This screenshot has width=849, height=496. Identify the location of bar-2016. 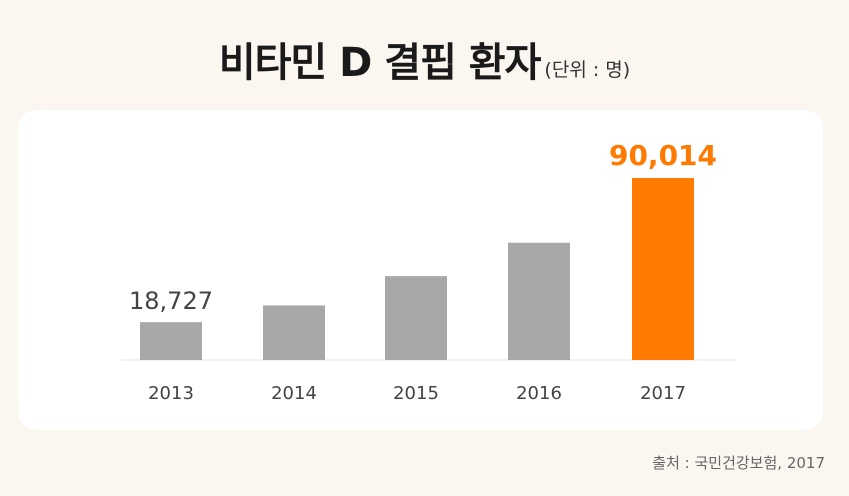
(539, 301).